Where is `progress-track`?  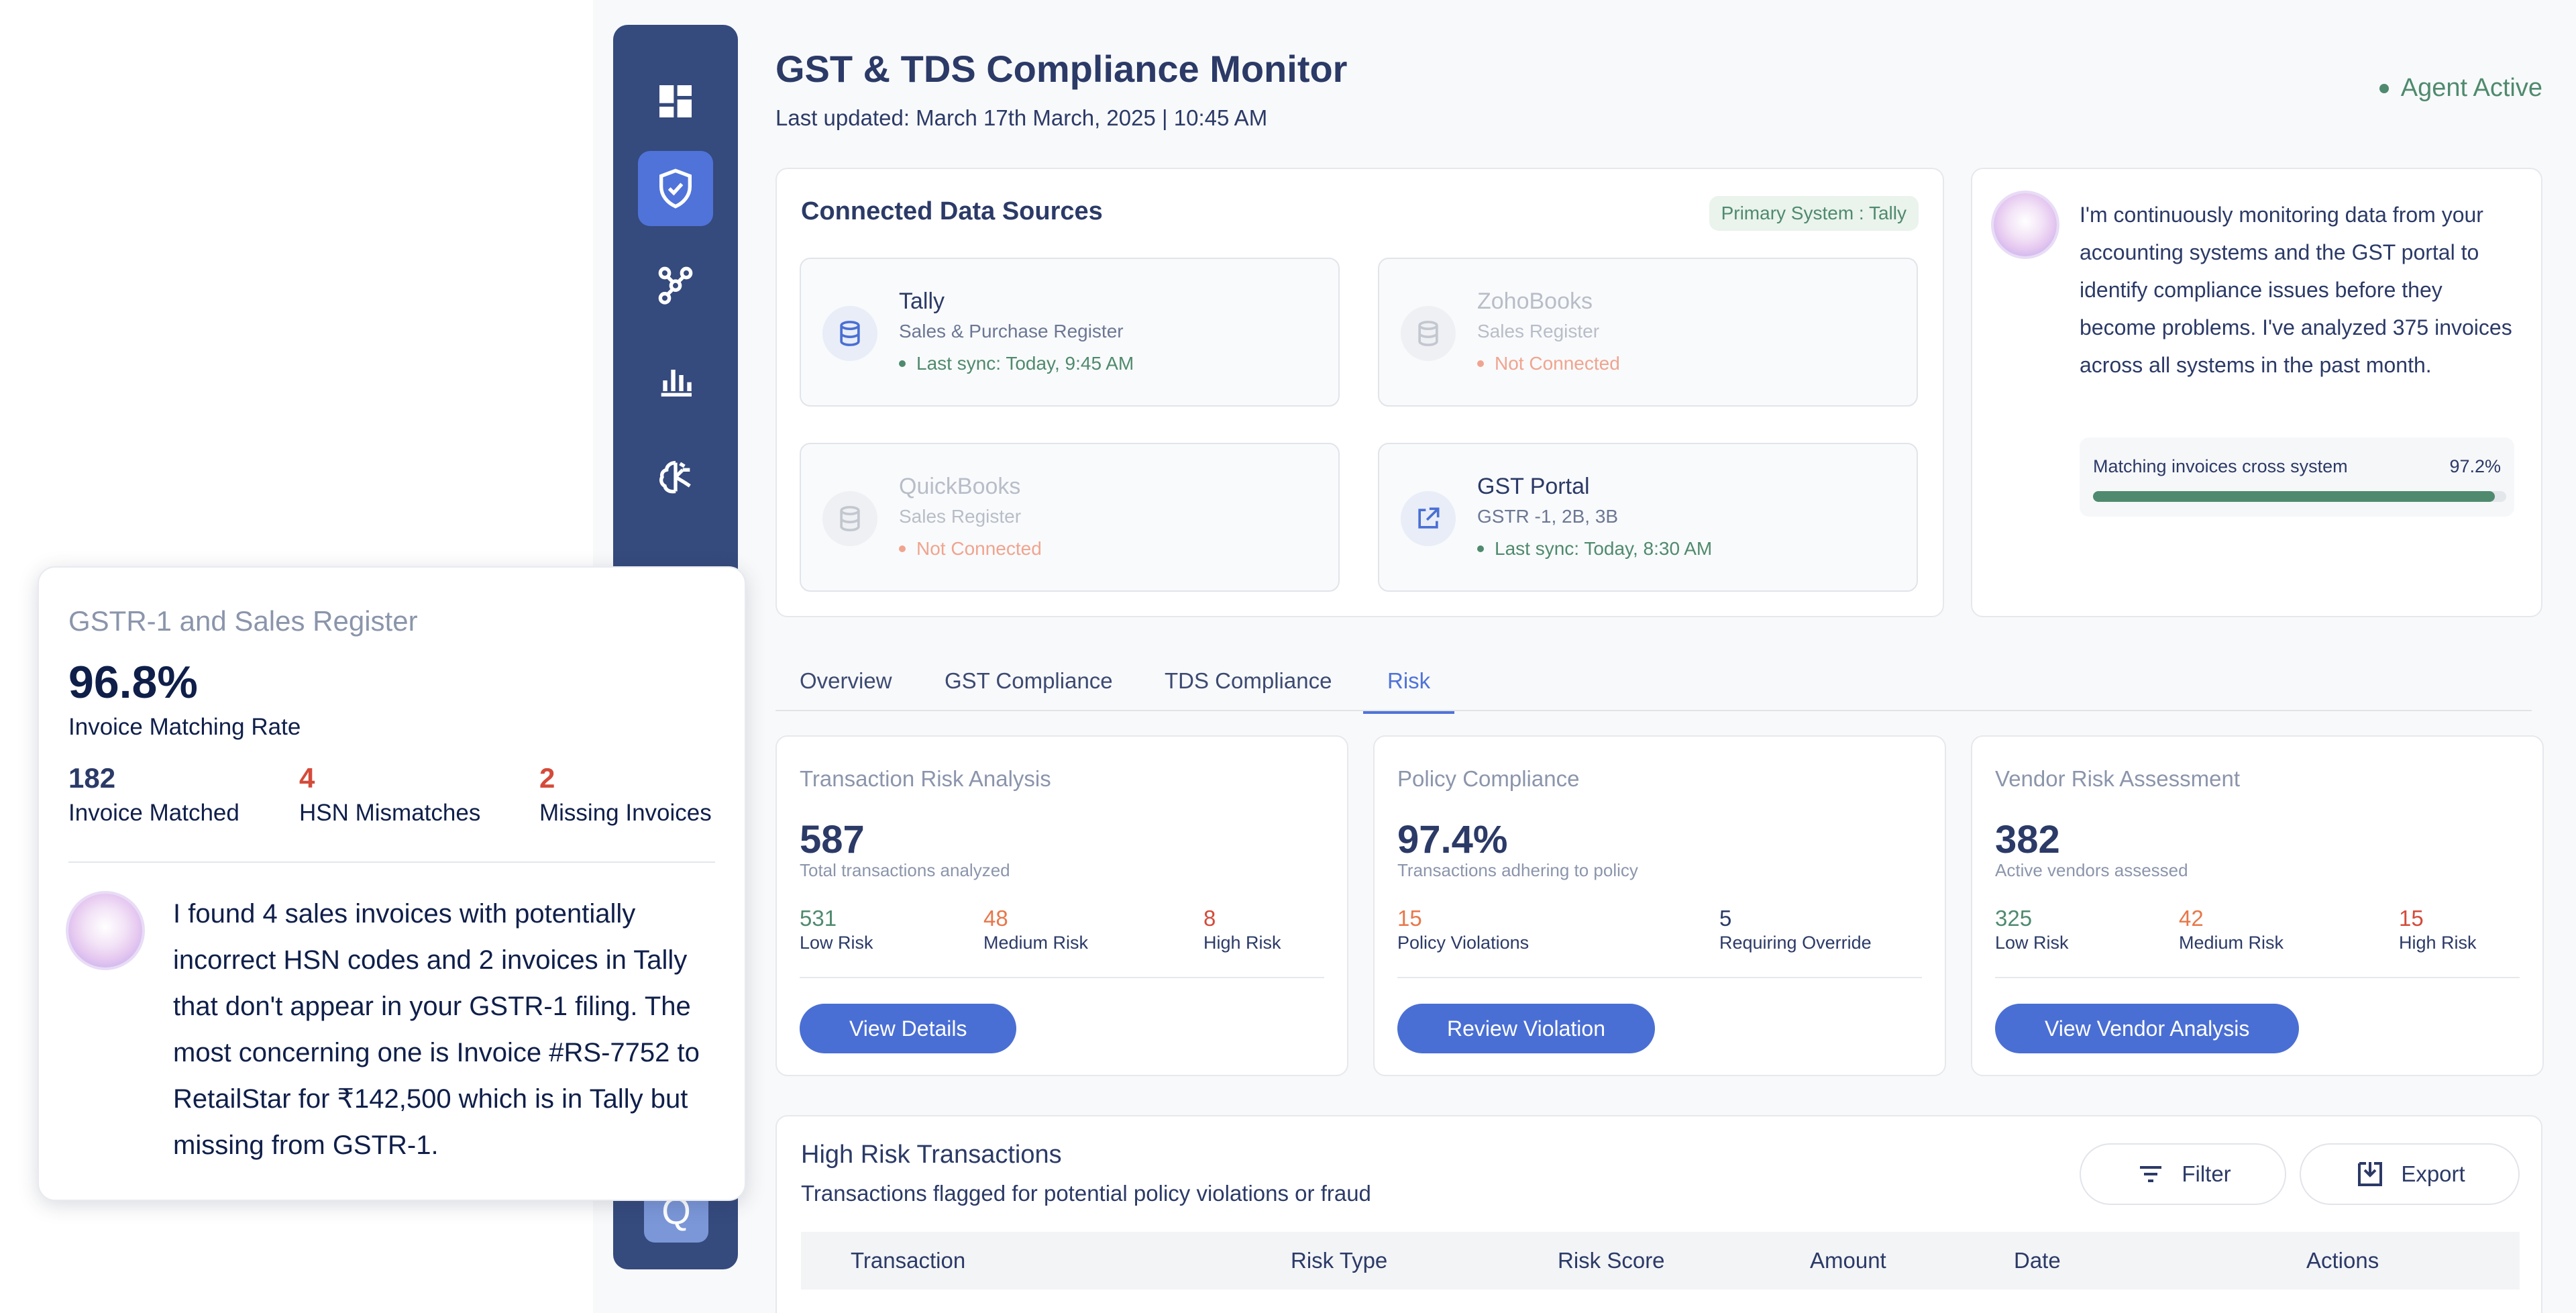
progress-track is located at coordinates (2299, 496).